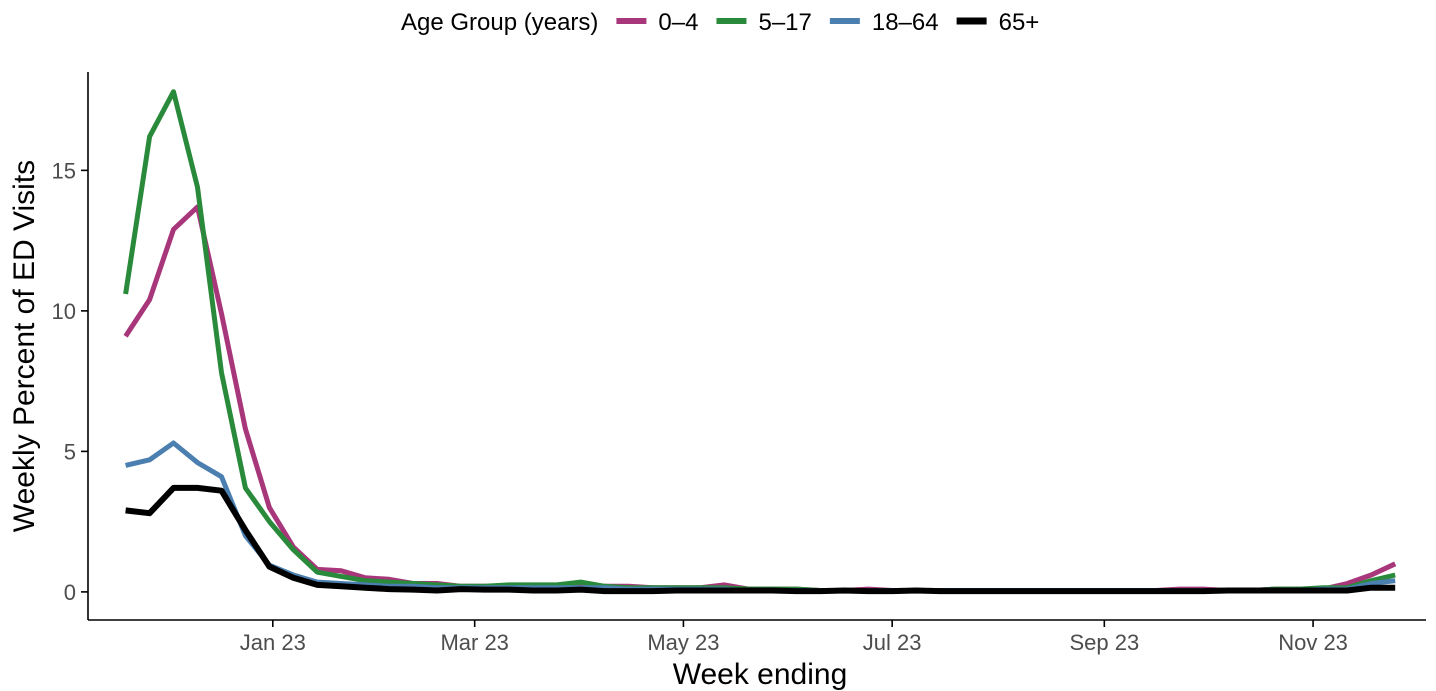  Describe the element at coordinates (499, 22) in the screenshot. I see `legend-title: Age Group (years)` at that location.